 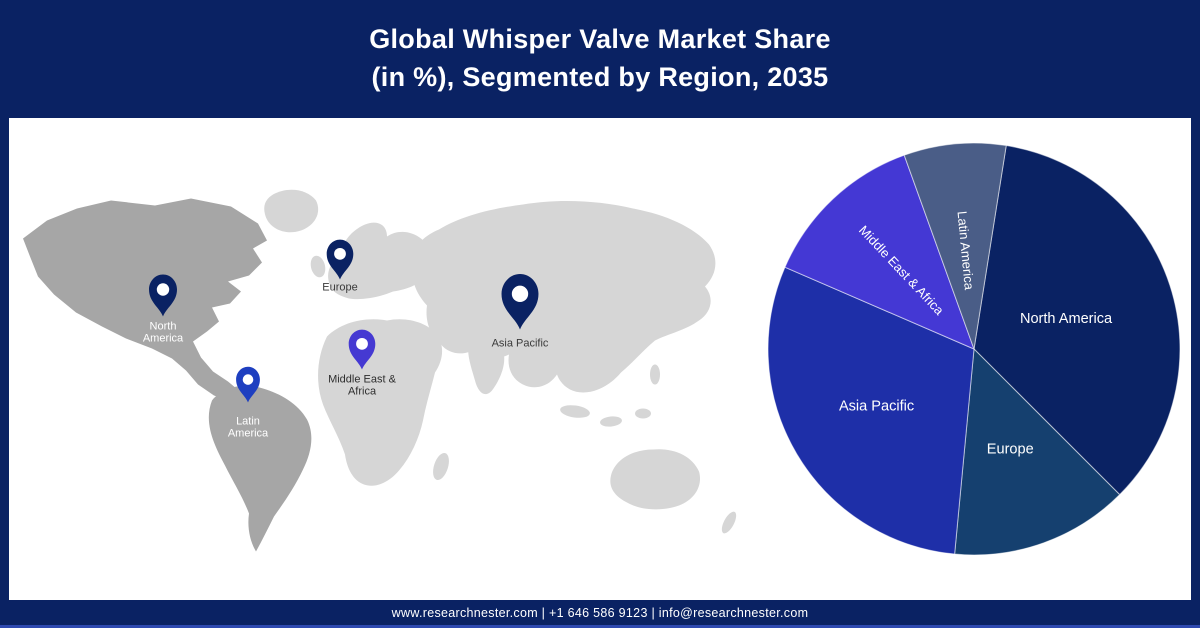 I want to click on map-pin-north-america, so click(x=163, y=295).